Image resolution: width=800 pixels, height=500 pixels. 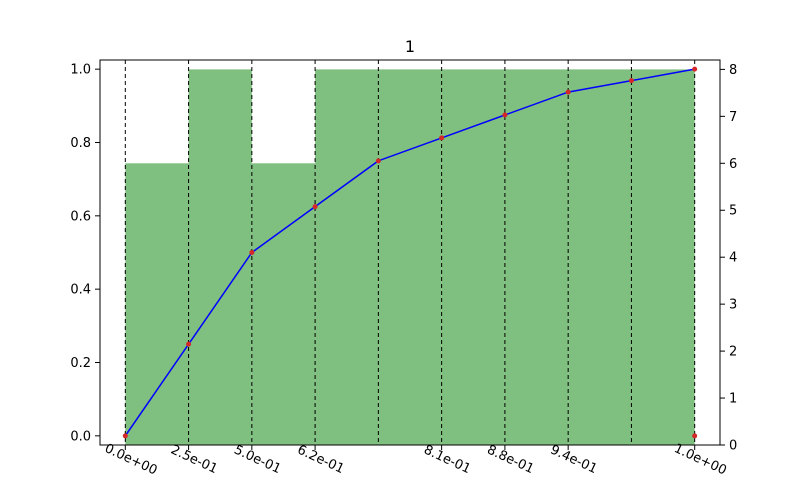 What do you see at coordinates (80, 290) in the screenshot?
I see `y-left-tick-label: 0.4` at bounding box center [80, 290].